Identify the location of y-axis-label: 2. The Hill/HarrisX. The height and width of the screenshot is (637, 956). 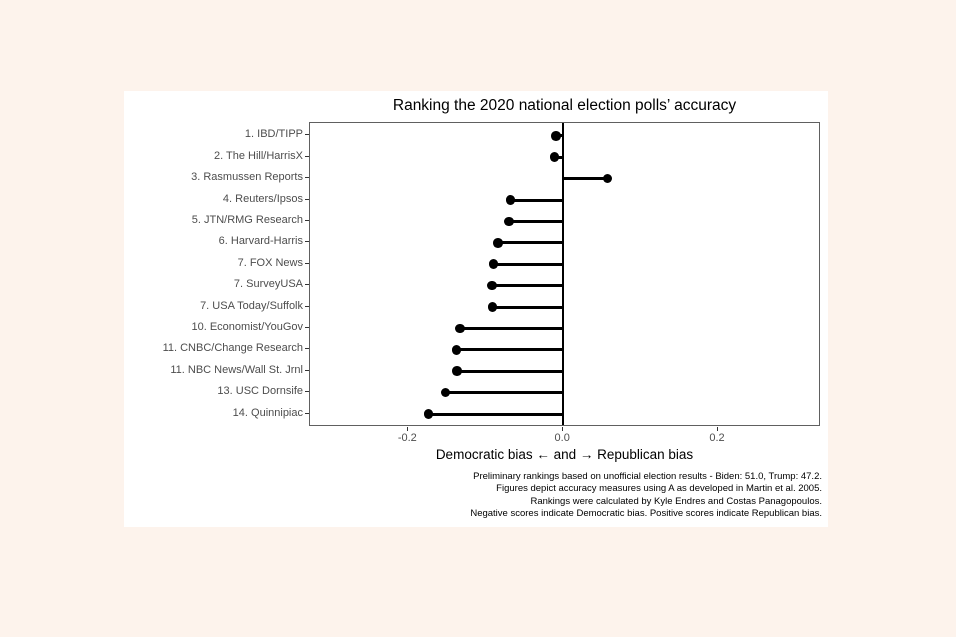
(258, 155).